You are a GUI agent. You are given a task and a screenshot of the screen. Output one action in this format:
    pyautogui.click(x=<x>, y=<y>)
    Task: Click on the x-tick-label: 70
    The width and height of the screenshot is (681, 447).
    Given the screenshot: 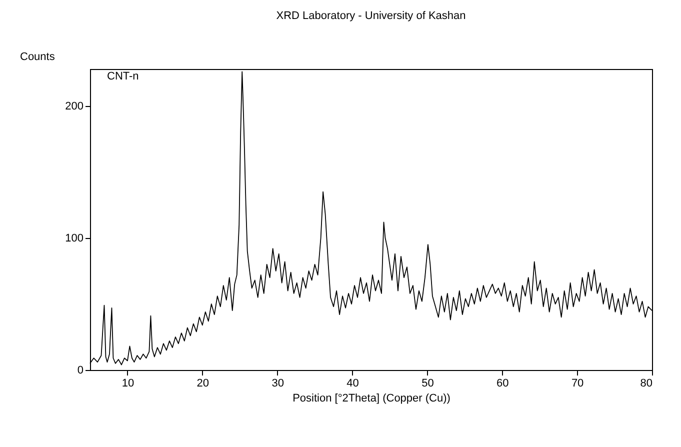 What is the action you would take?
    pyautogui.click(x=577, y=384)
    